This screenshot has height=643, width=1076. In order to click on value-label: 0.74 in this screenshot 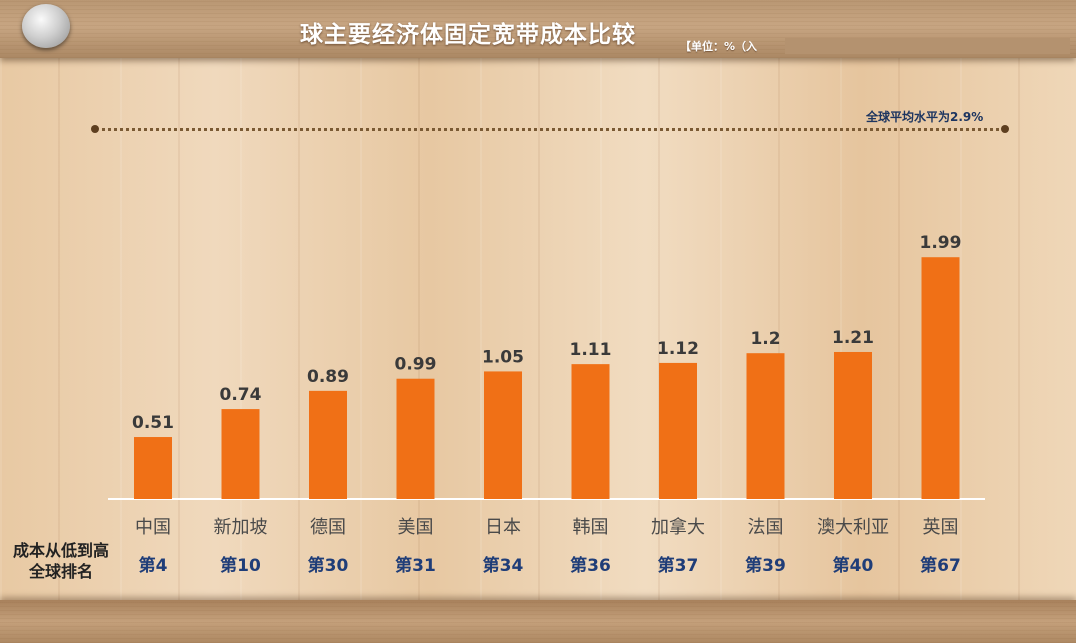, I will do `click(241, 395)`.